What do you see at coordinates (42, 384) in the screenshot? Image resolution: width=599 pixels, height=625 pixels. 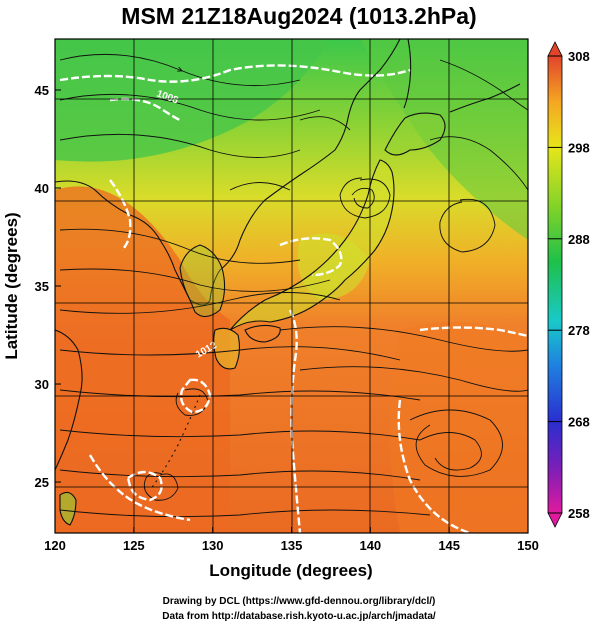 I see `y-tick-label: 30` at bounding box center [42, 384].